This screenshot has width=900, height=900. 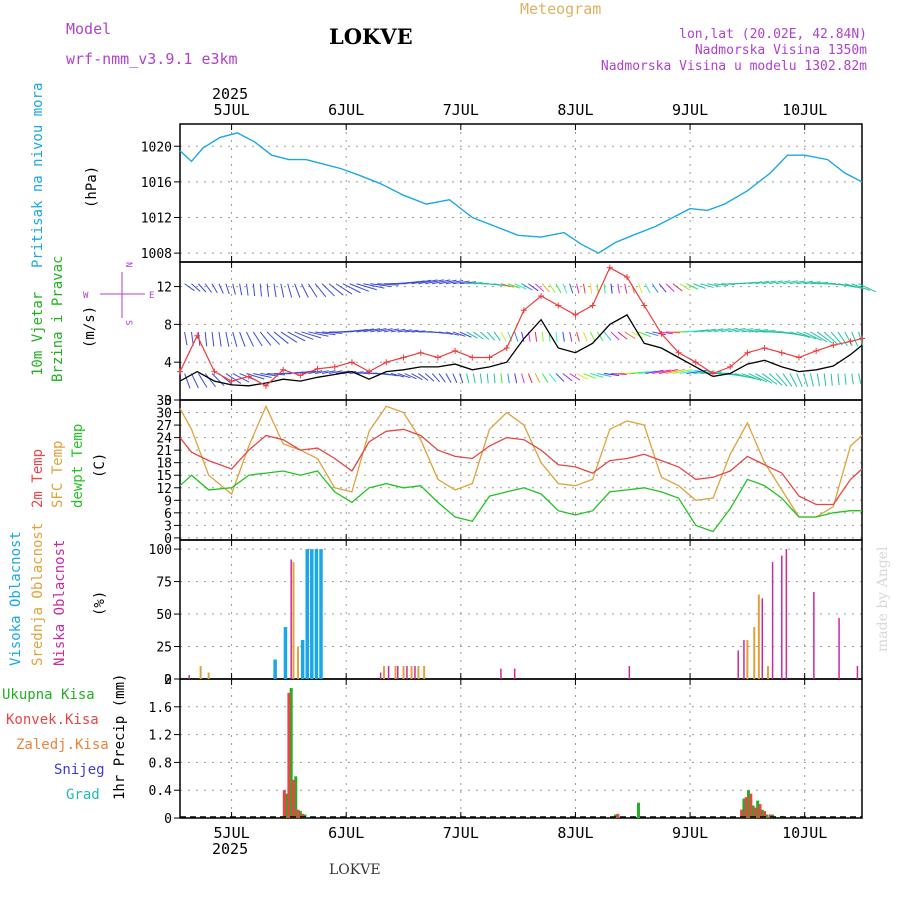 I want to click on compass-east: E, so click(x=151, y=296).